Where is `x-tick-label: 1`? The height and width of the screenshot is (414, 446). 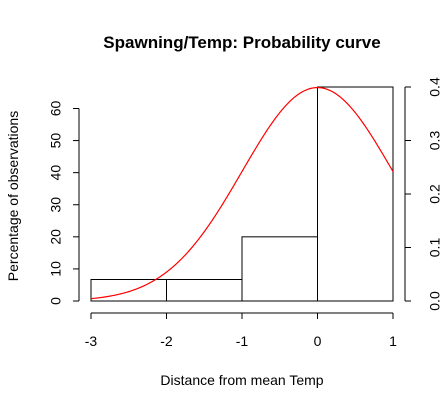 x-tick-label: 1 is located at coordinates (393, 341).